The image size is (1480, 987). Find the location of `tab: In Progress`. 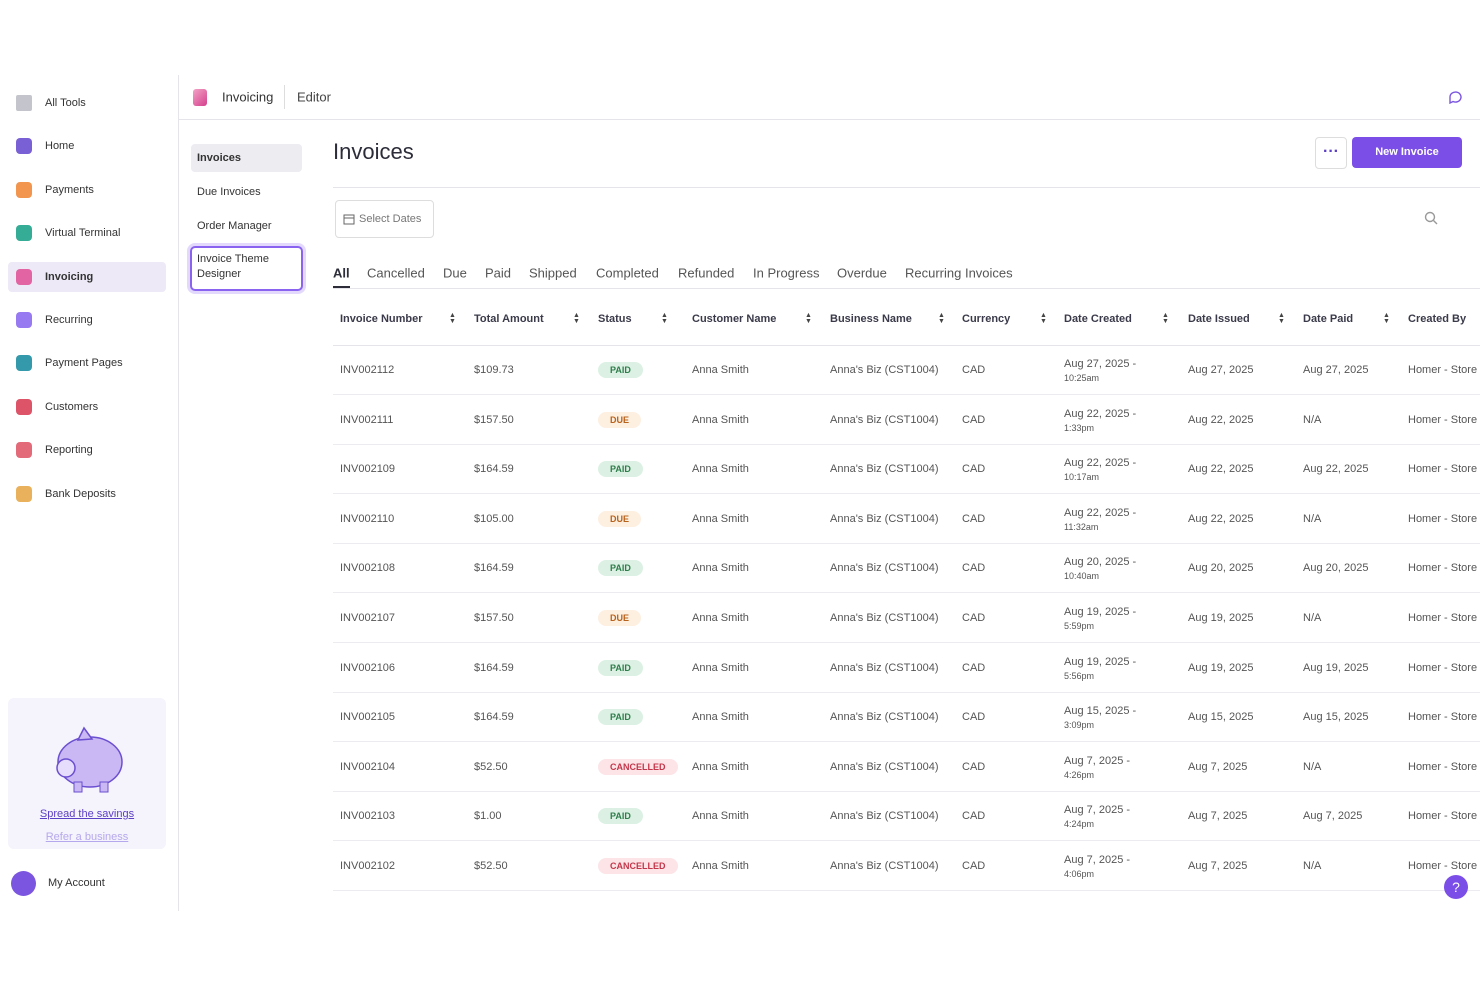

tab: In Progress is located at coordinates (786, 273).